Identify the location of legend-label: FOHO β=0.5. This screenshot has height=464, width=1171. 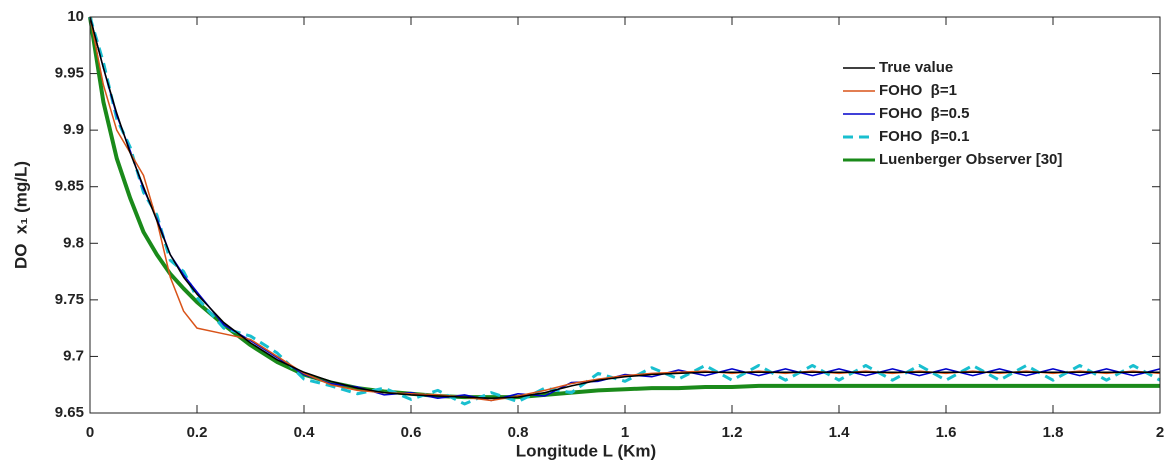
(924, 113).